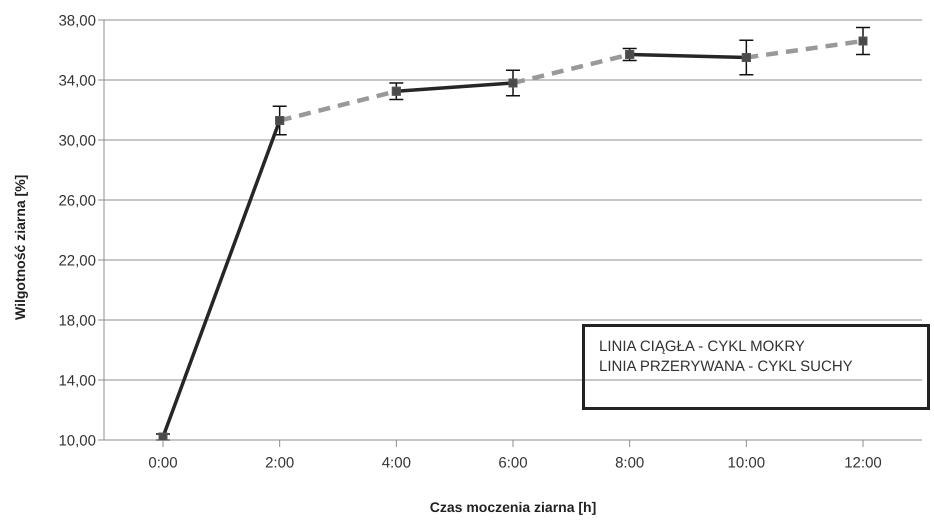  Describe the element at coordinates (726, 367) in the screenshot. I see `annotation: LINIA PRZERYWANA - CYKL SUCHY` at that location.